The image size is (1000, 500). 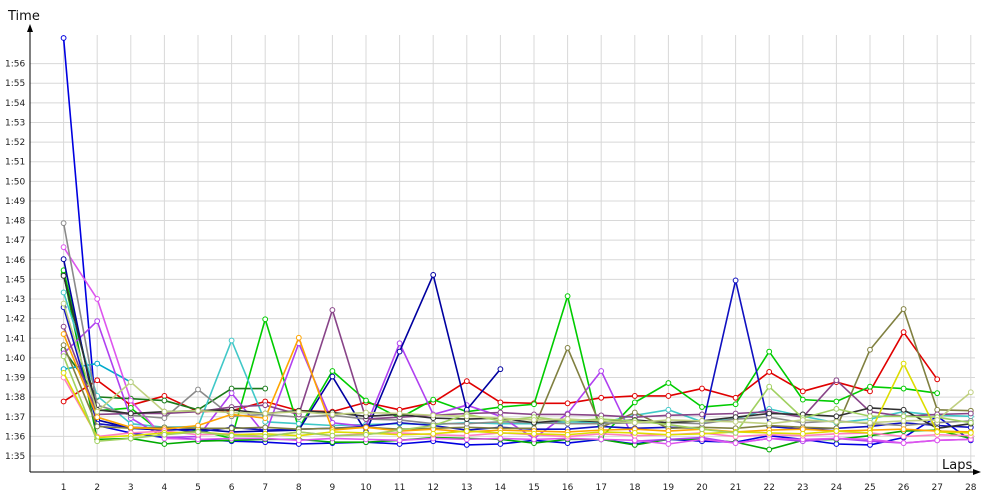 What do you see at coordinates (15, 104) in the screenshot?
I see `y-tick-label: 1:54` at bounding box center [15, 104].